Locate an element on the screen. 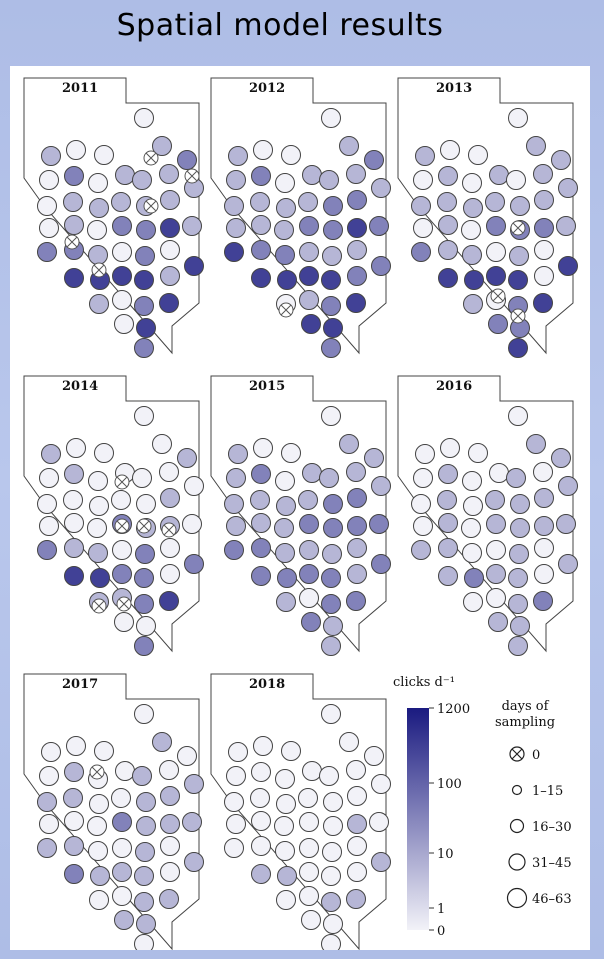  colorbar-tick-label: 0 is located at coordinates (441, 931).